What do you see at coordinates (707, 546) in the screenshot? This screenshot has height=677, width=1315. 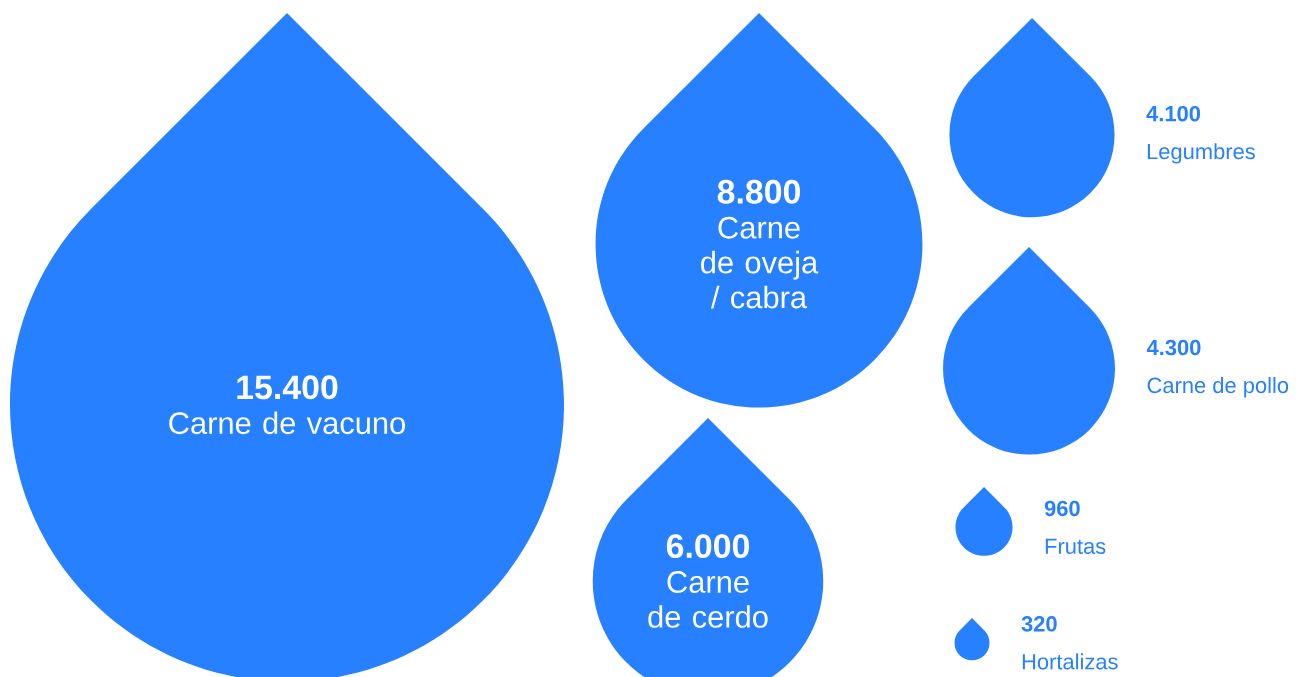 I see `data-label: 6.000` at bounding box center [707, 546].